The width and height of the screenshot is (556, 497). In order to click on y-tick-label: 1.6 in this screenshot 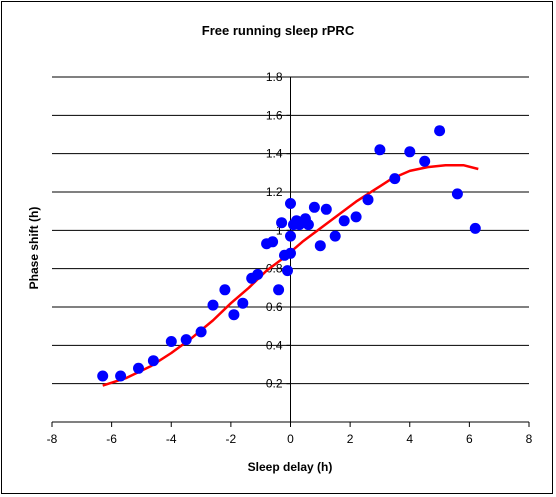, I will do `click(274, 115)`.